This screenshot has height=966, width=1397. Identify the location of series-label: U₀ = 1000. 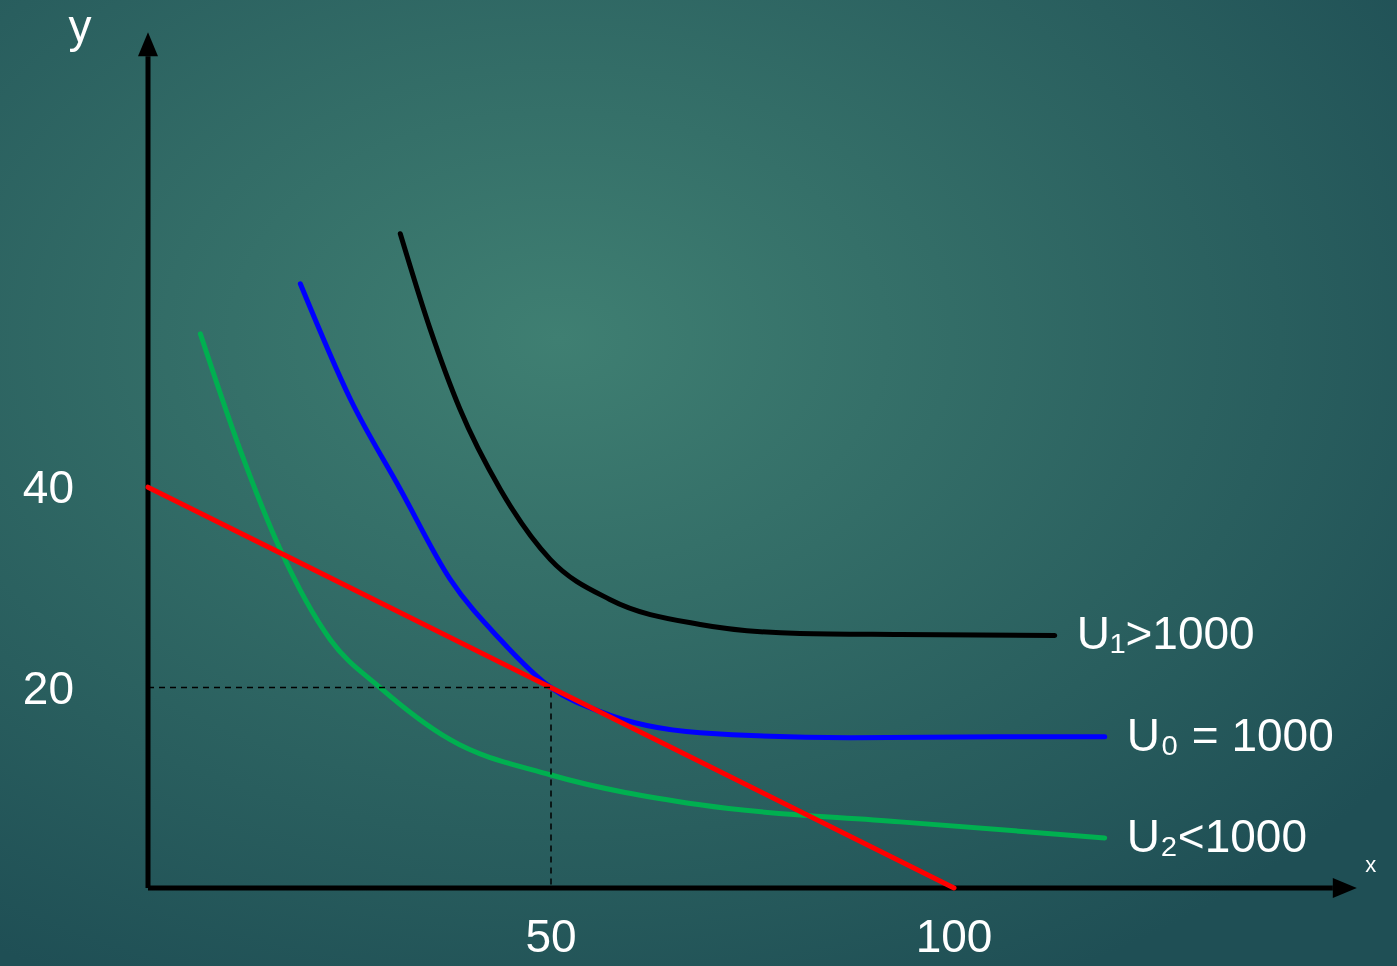
(1230, 734).